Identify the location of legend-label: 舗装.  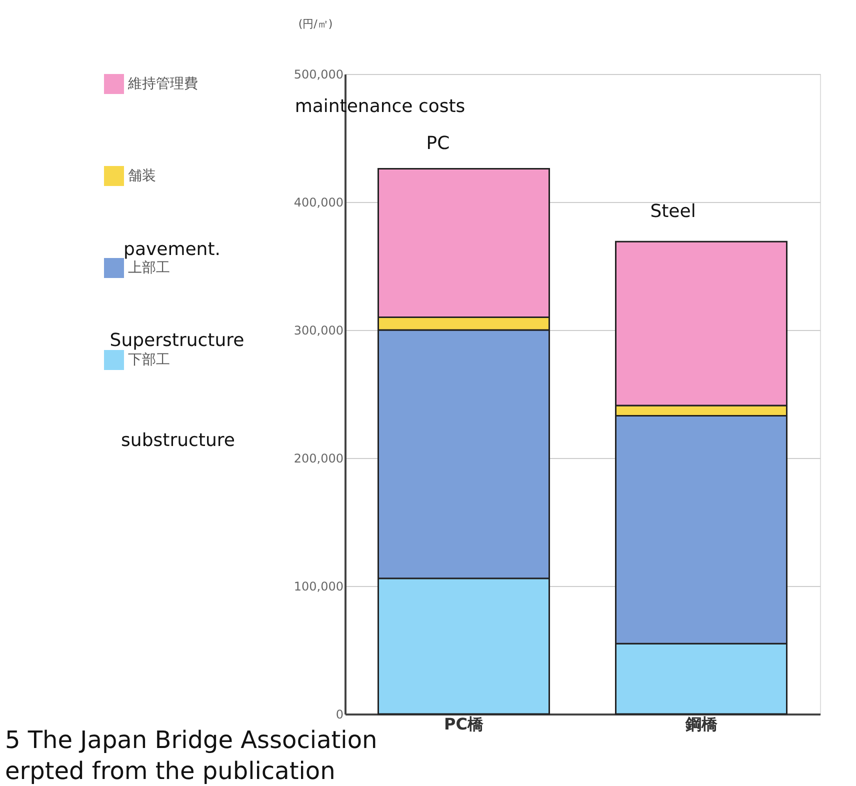
(142, 176).